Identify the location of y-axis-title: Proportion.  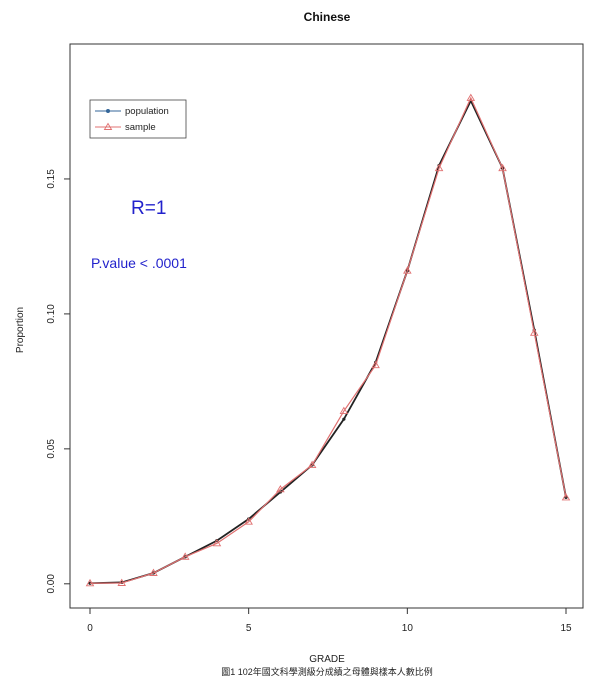
(20, 330).